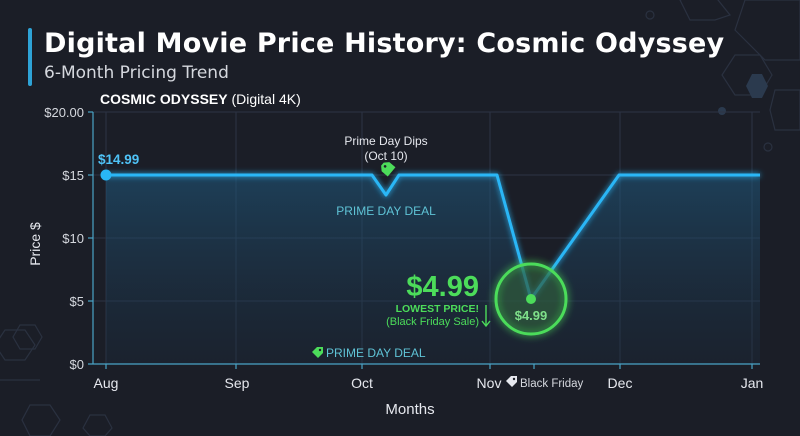  What do you see at coordinates (489, 383) in the screenshot?
I see `x-tick: Nov` at bounding box center [489, 383].